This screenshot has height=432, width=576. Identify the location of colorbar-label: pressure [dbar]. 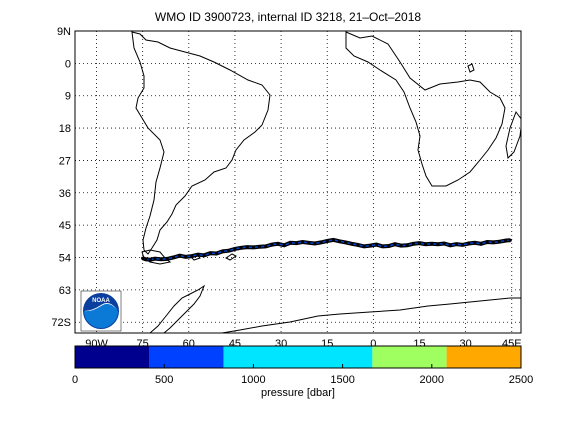
(298, 393).